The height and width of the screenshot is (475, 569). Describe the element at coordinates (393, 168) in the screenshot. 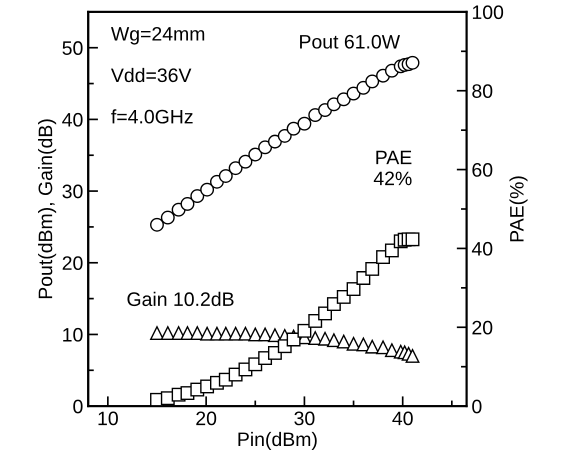

I see `annotation: PAE 42%` at that location.